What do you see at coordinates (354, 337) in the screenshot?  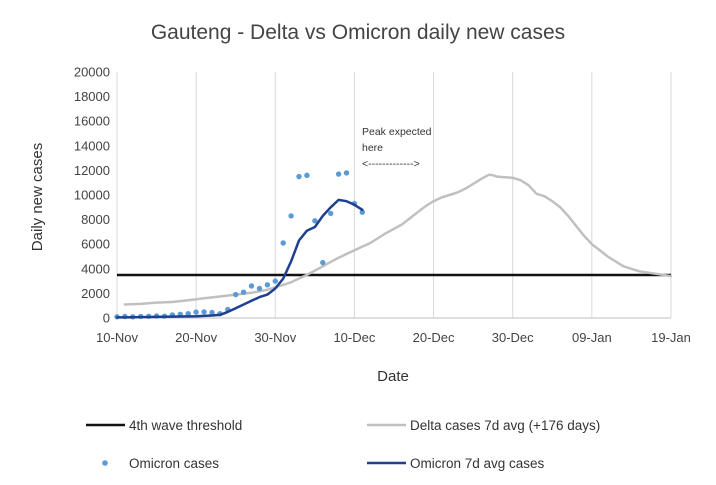 I see `x-tick-label: 10-Dec` at bounding box center [354, 337].